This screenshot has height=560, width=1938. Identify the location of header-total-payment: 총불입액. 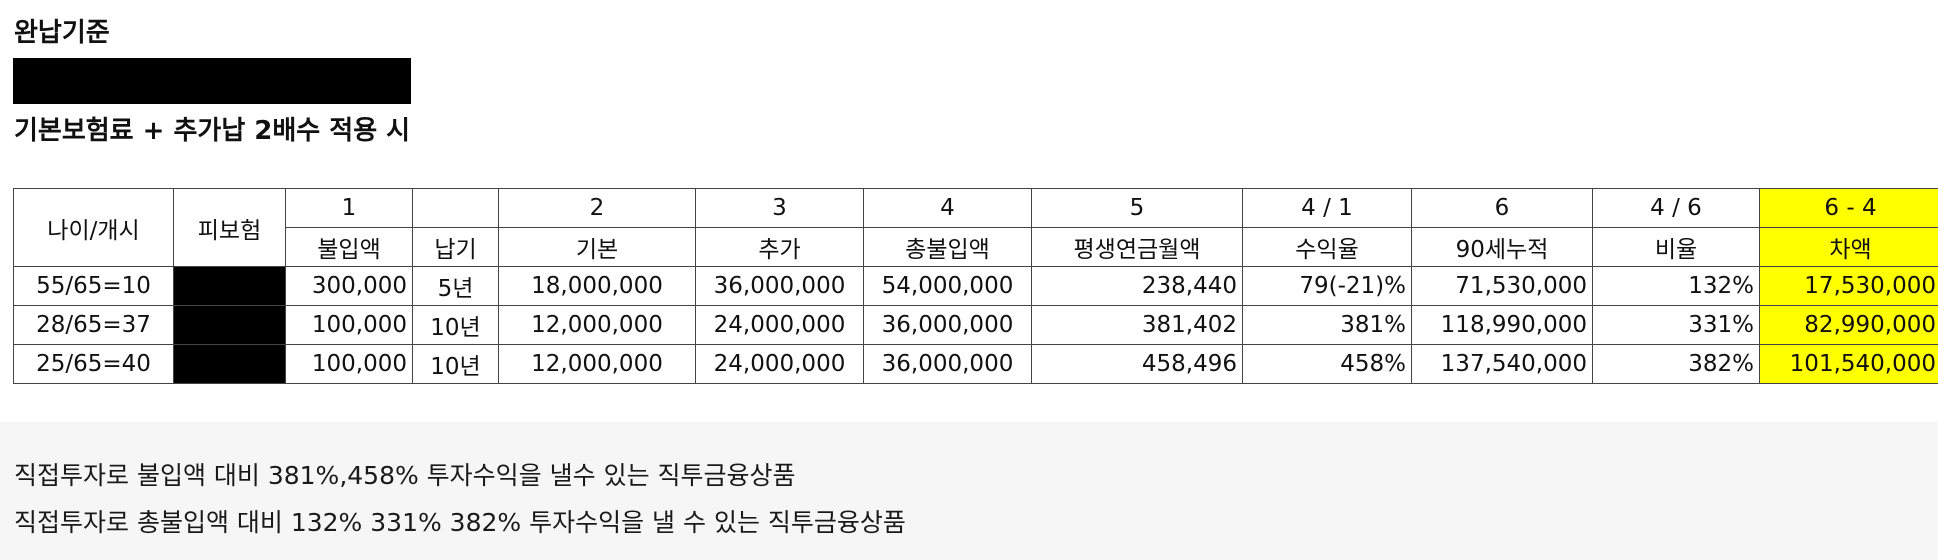
(947, 247).